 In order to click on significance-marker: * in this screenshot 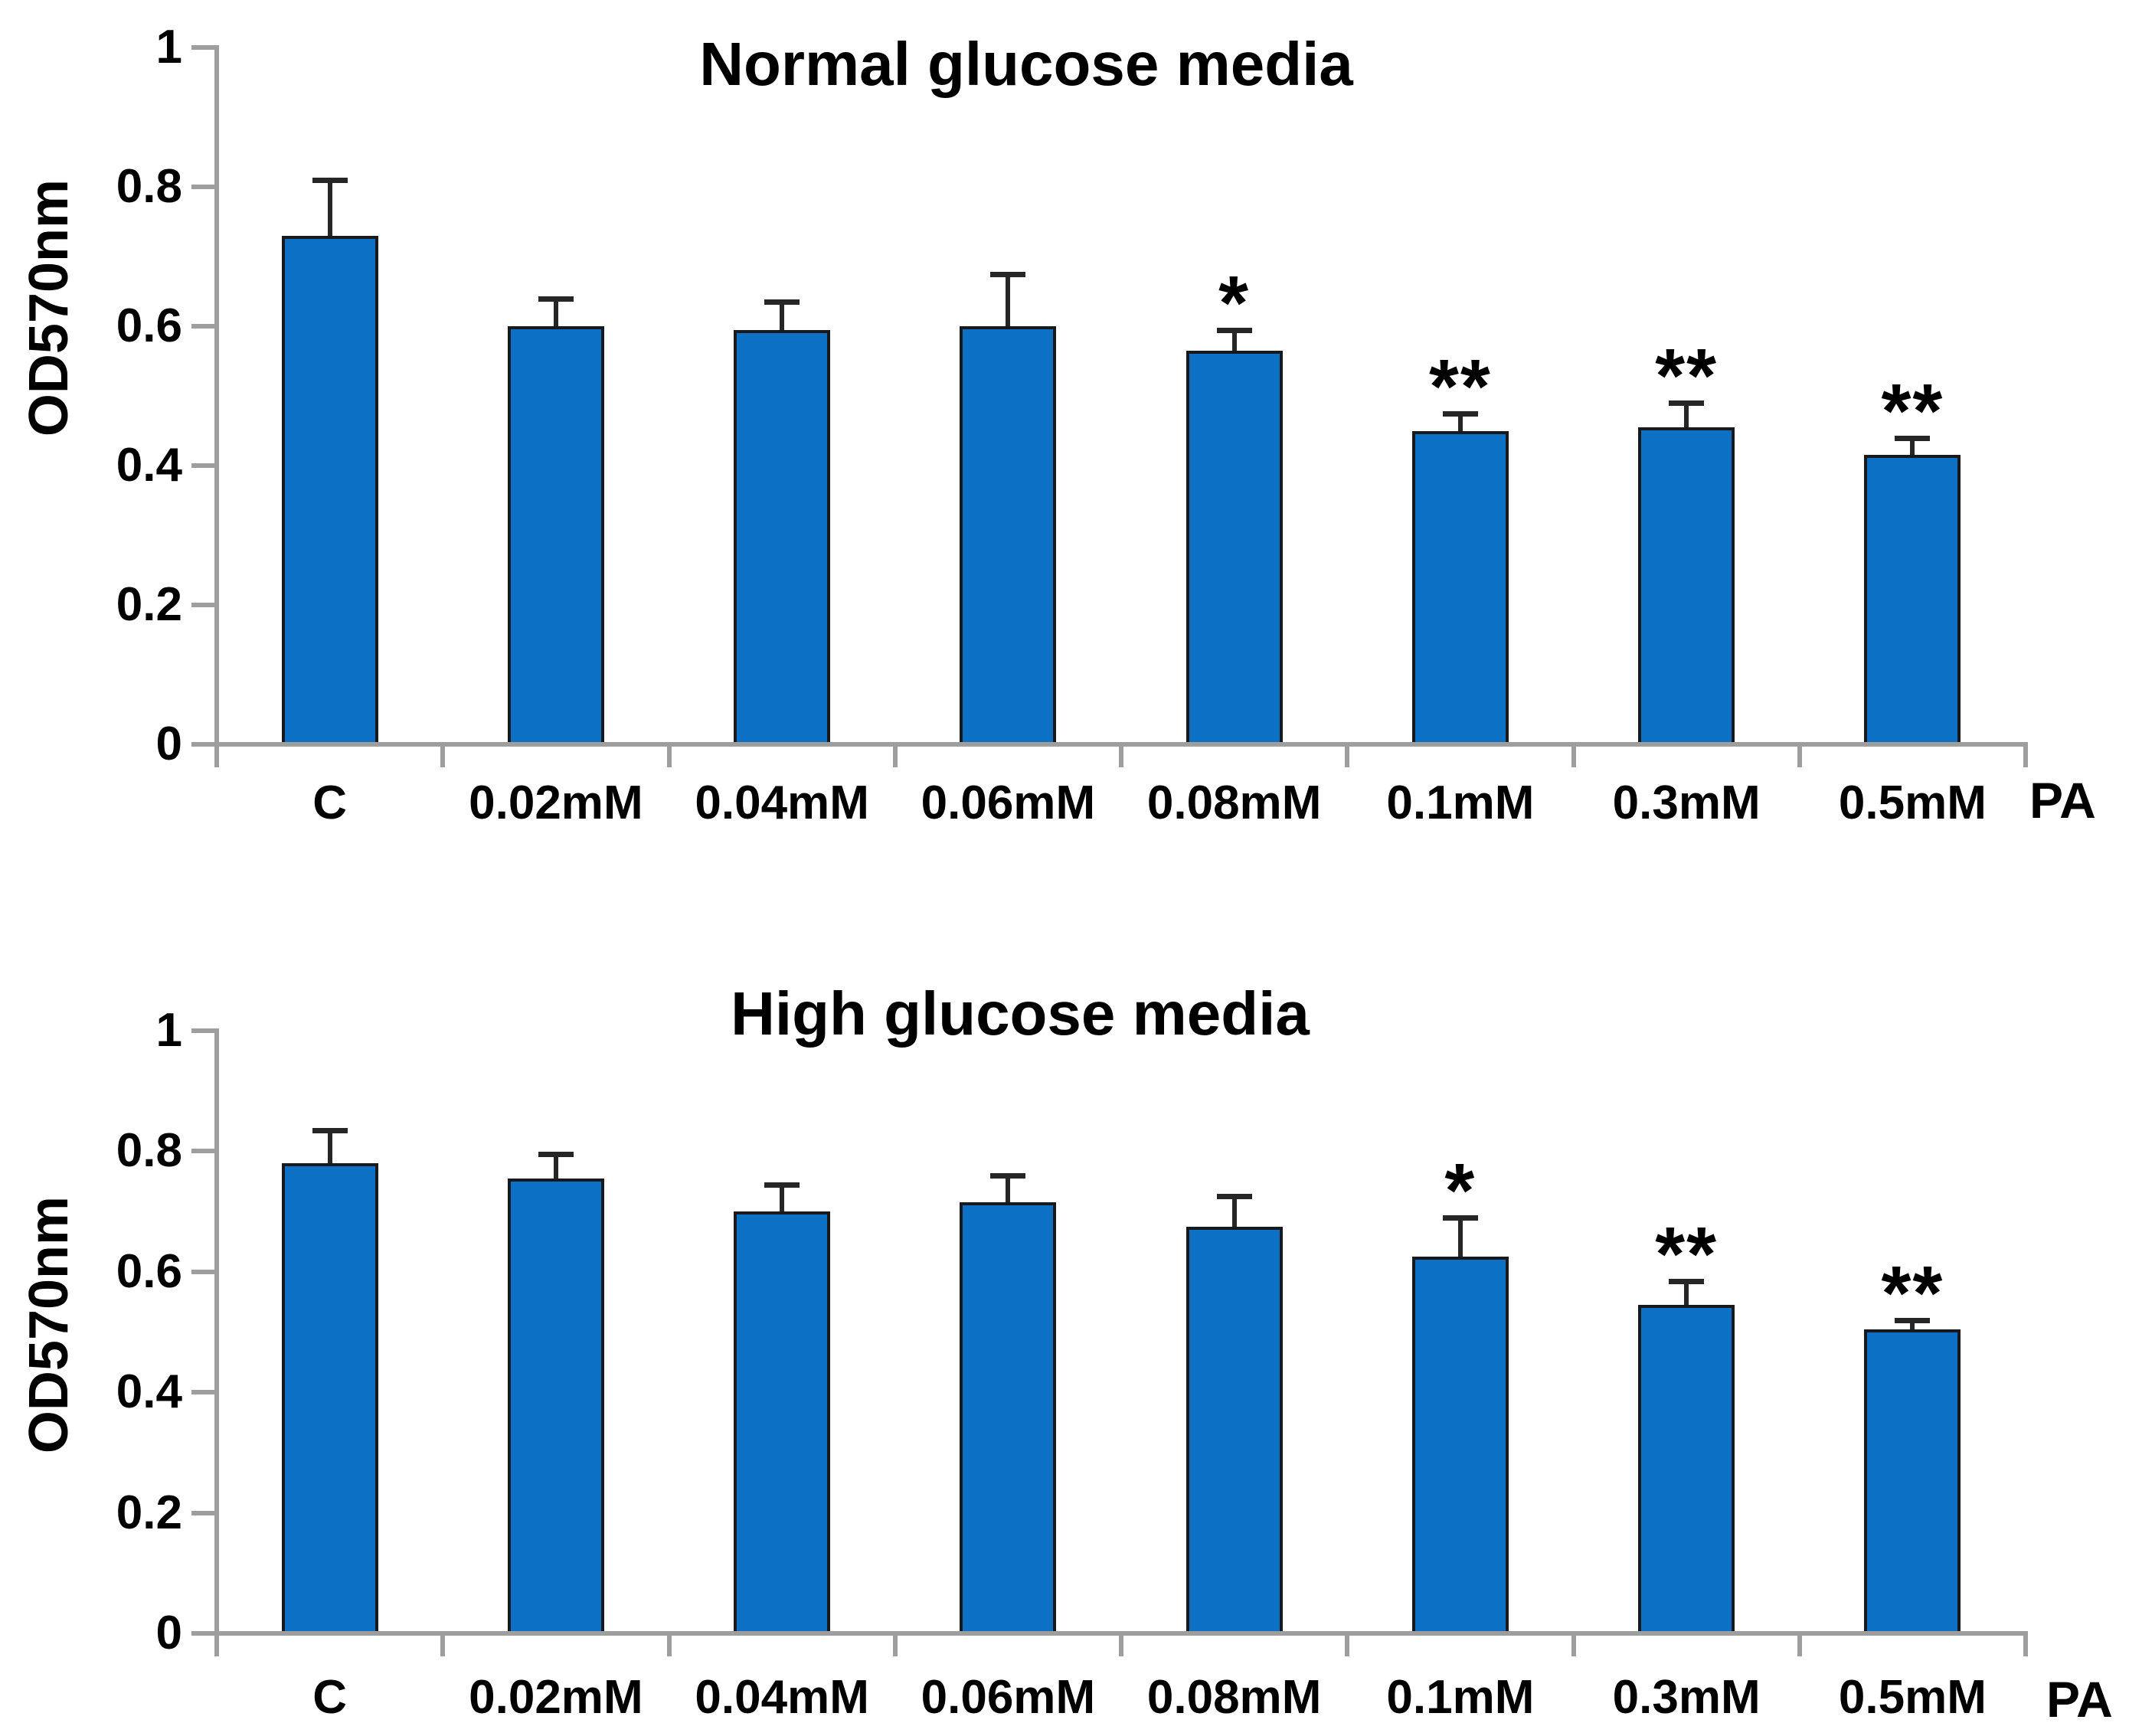, I will do `click(1234, 303)`.